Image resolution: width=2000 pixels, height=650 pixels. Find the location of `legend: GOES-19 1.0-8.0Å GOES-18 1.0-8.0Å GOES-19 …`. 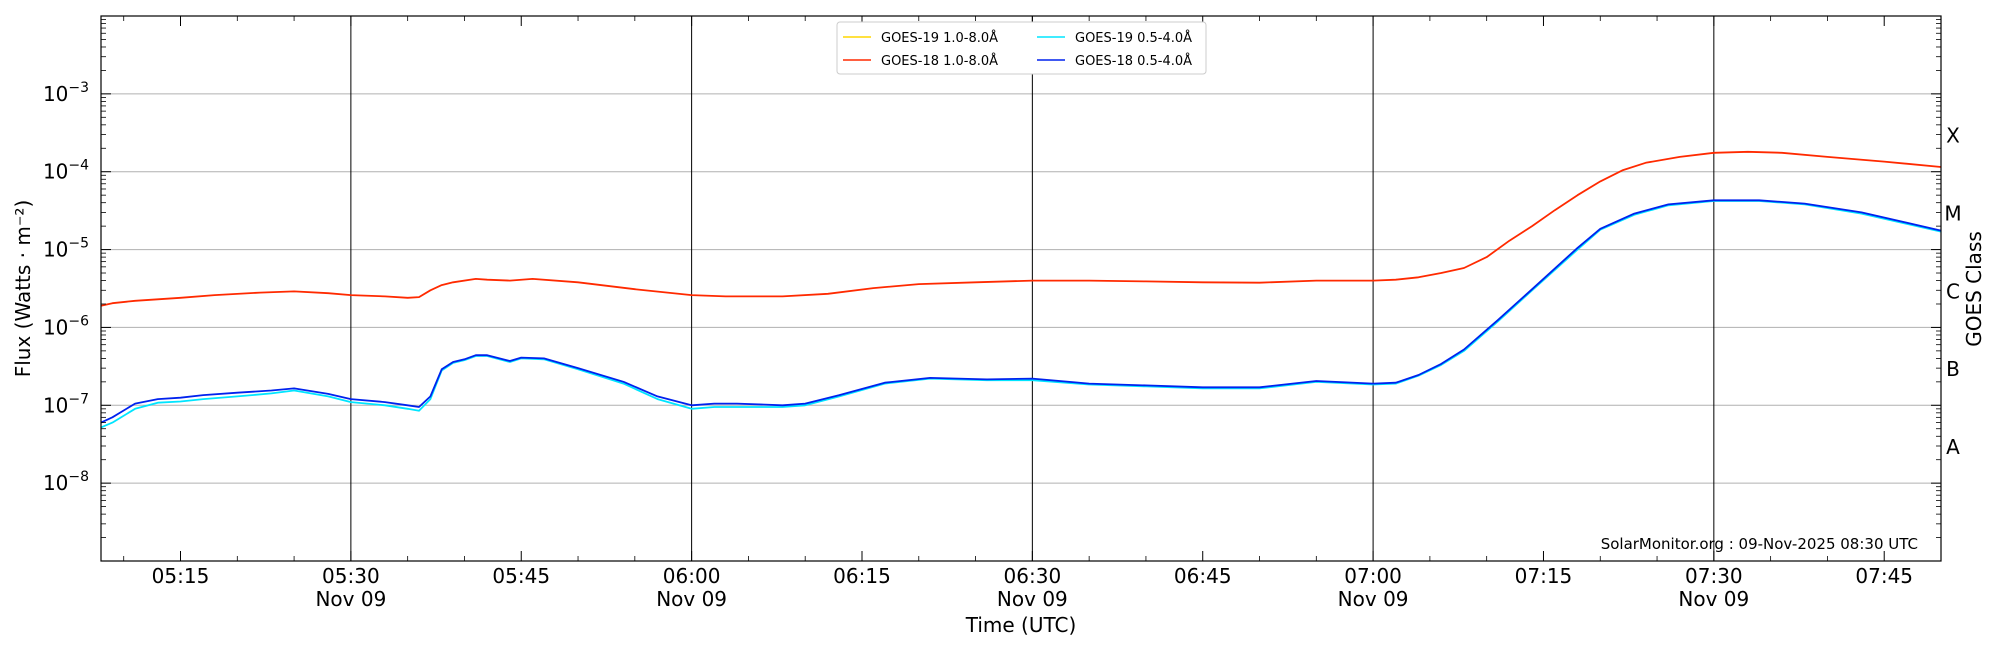

legend: GOES-19 1.0-8.0Å GOES-18 1.0-8.0Å GOES-19 … is located at coordinates (1021, 48).